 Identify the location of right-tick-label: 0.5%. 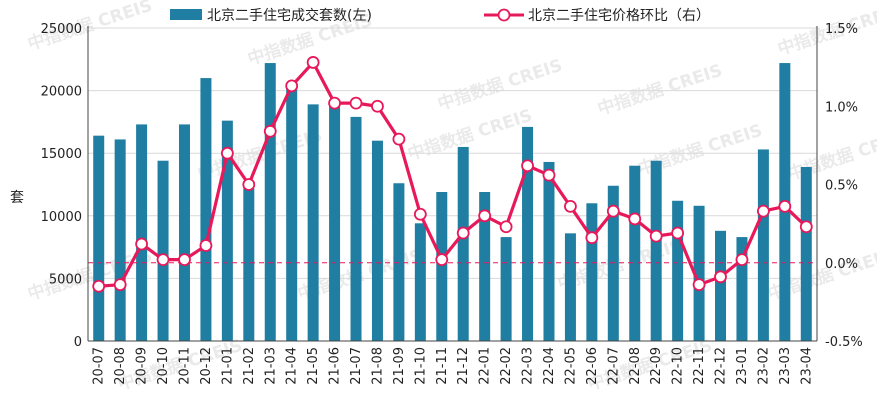
(841, 186).